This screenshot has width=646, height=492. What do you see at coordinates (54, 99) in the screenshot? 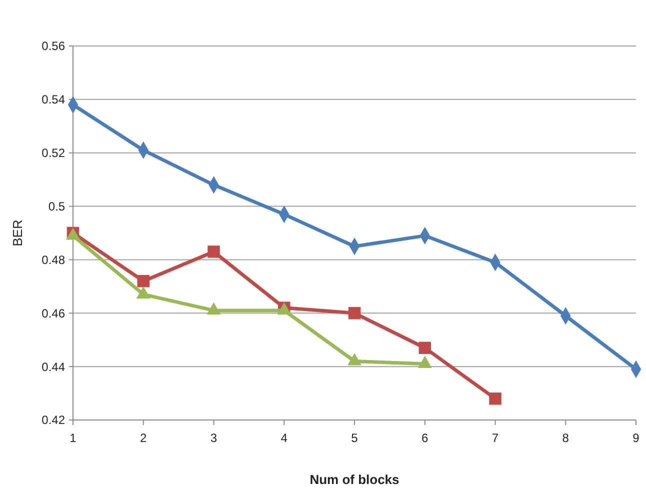
I see `y-tick-label: 0.54` at bounding box center [54, 99].